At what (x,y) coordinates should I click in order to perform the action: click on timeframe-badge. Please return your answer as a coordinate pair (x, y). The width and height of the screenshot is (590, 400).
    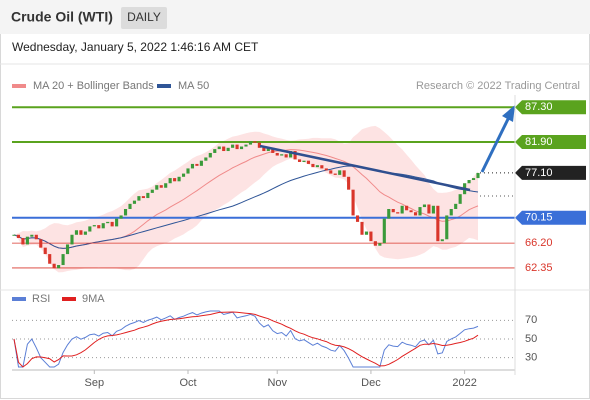
    Looking at the image, I should click on (144, 18).